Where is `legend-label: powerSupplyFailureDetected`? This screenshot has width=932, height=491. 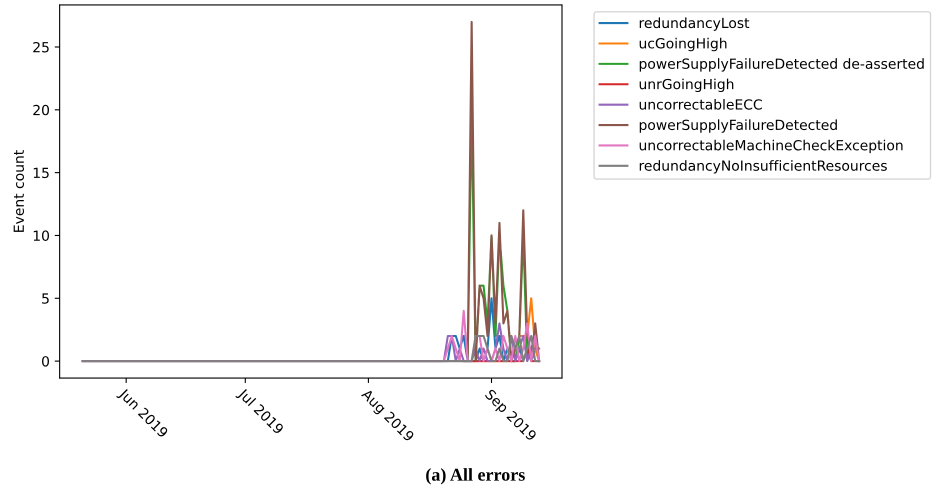
legend-label: powerSupplyFailureDetected is located at coordinates (738, 126).